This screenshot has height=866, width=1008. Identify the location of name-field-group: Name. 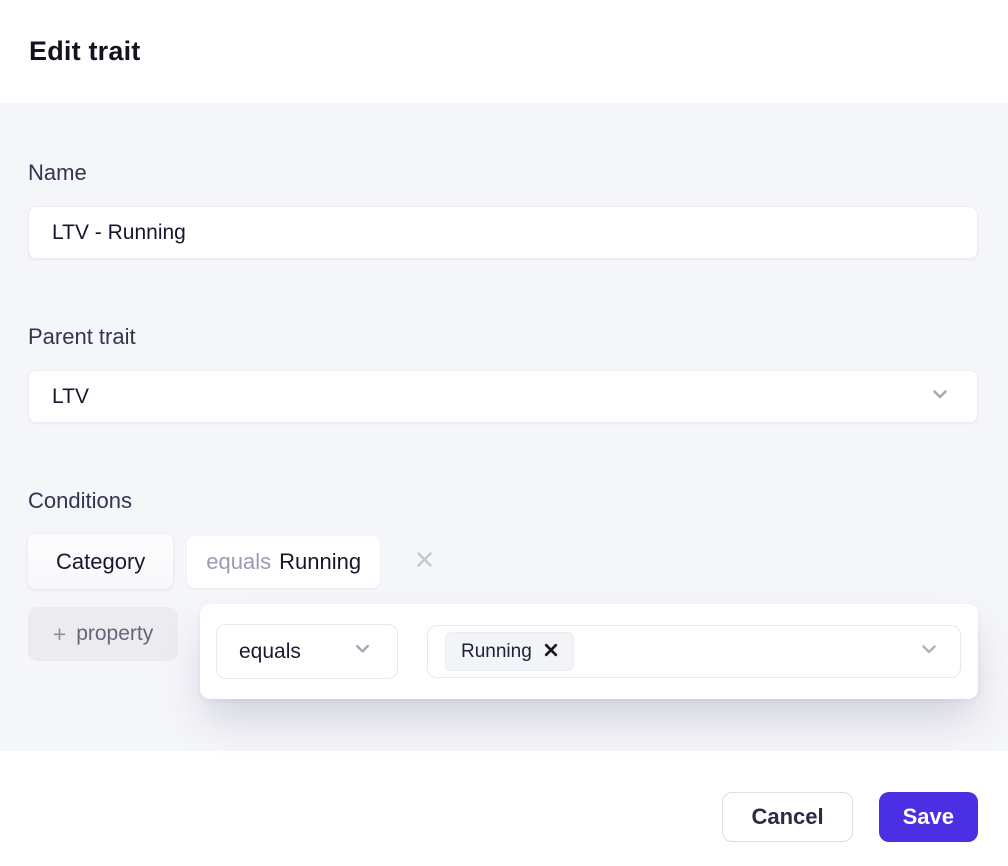
(503, 209).